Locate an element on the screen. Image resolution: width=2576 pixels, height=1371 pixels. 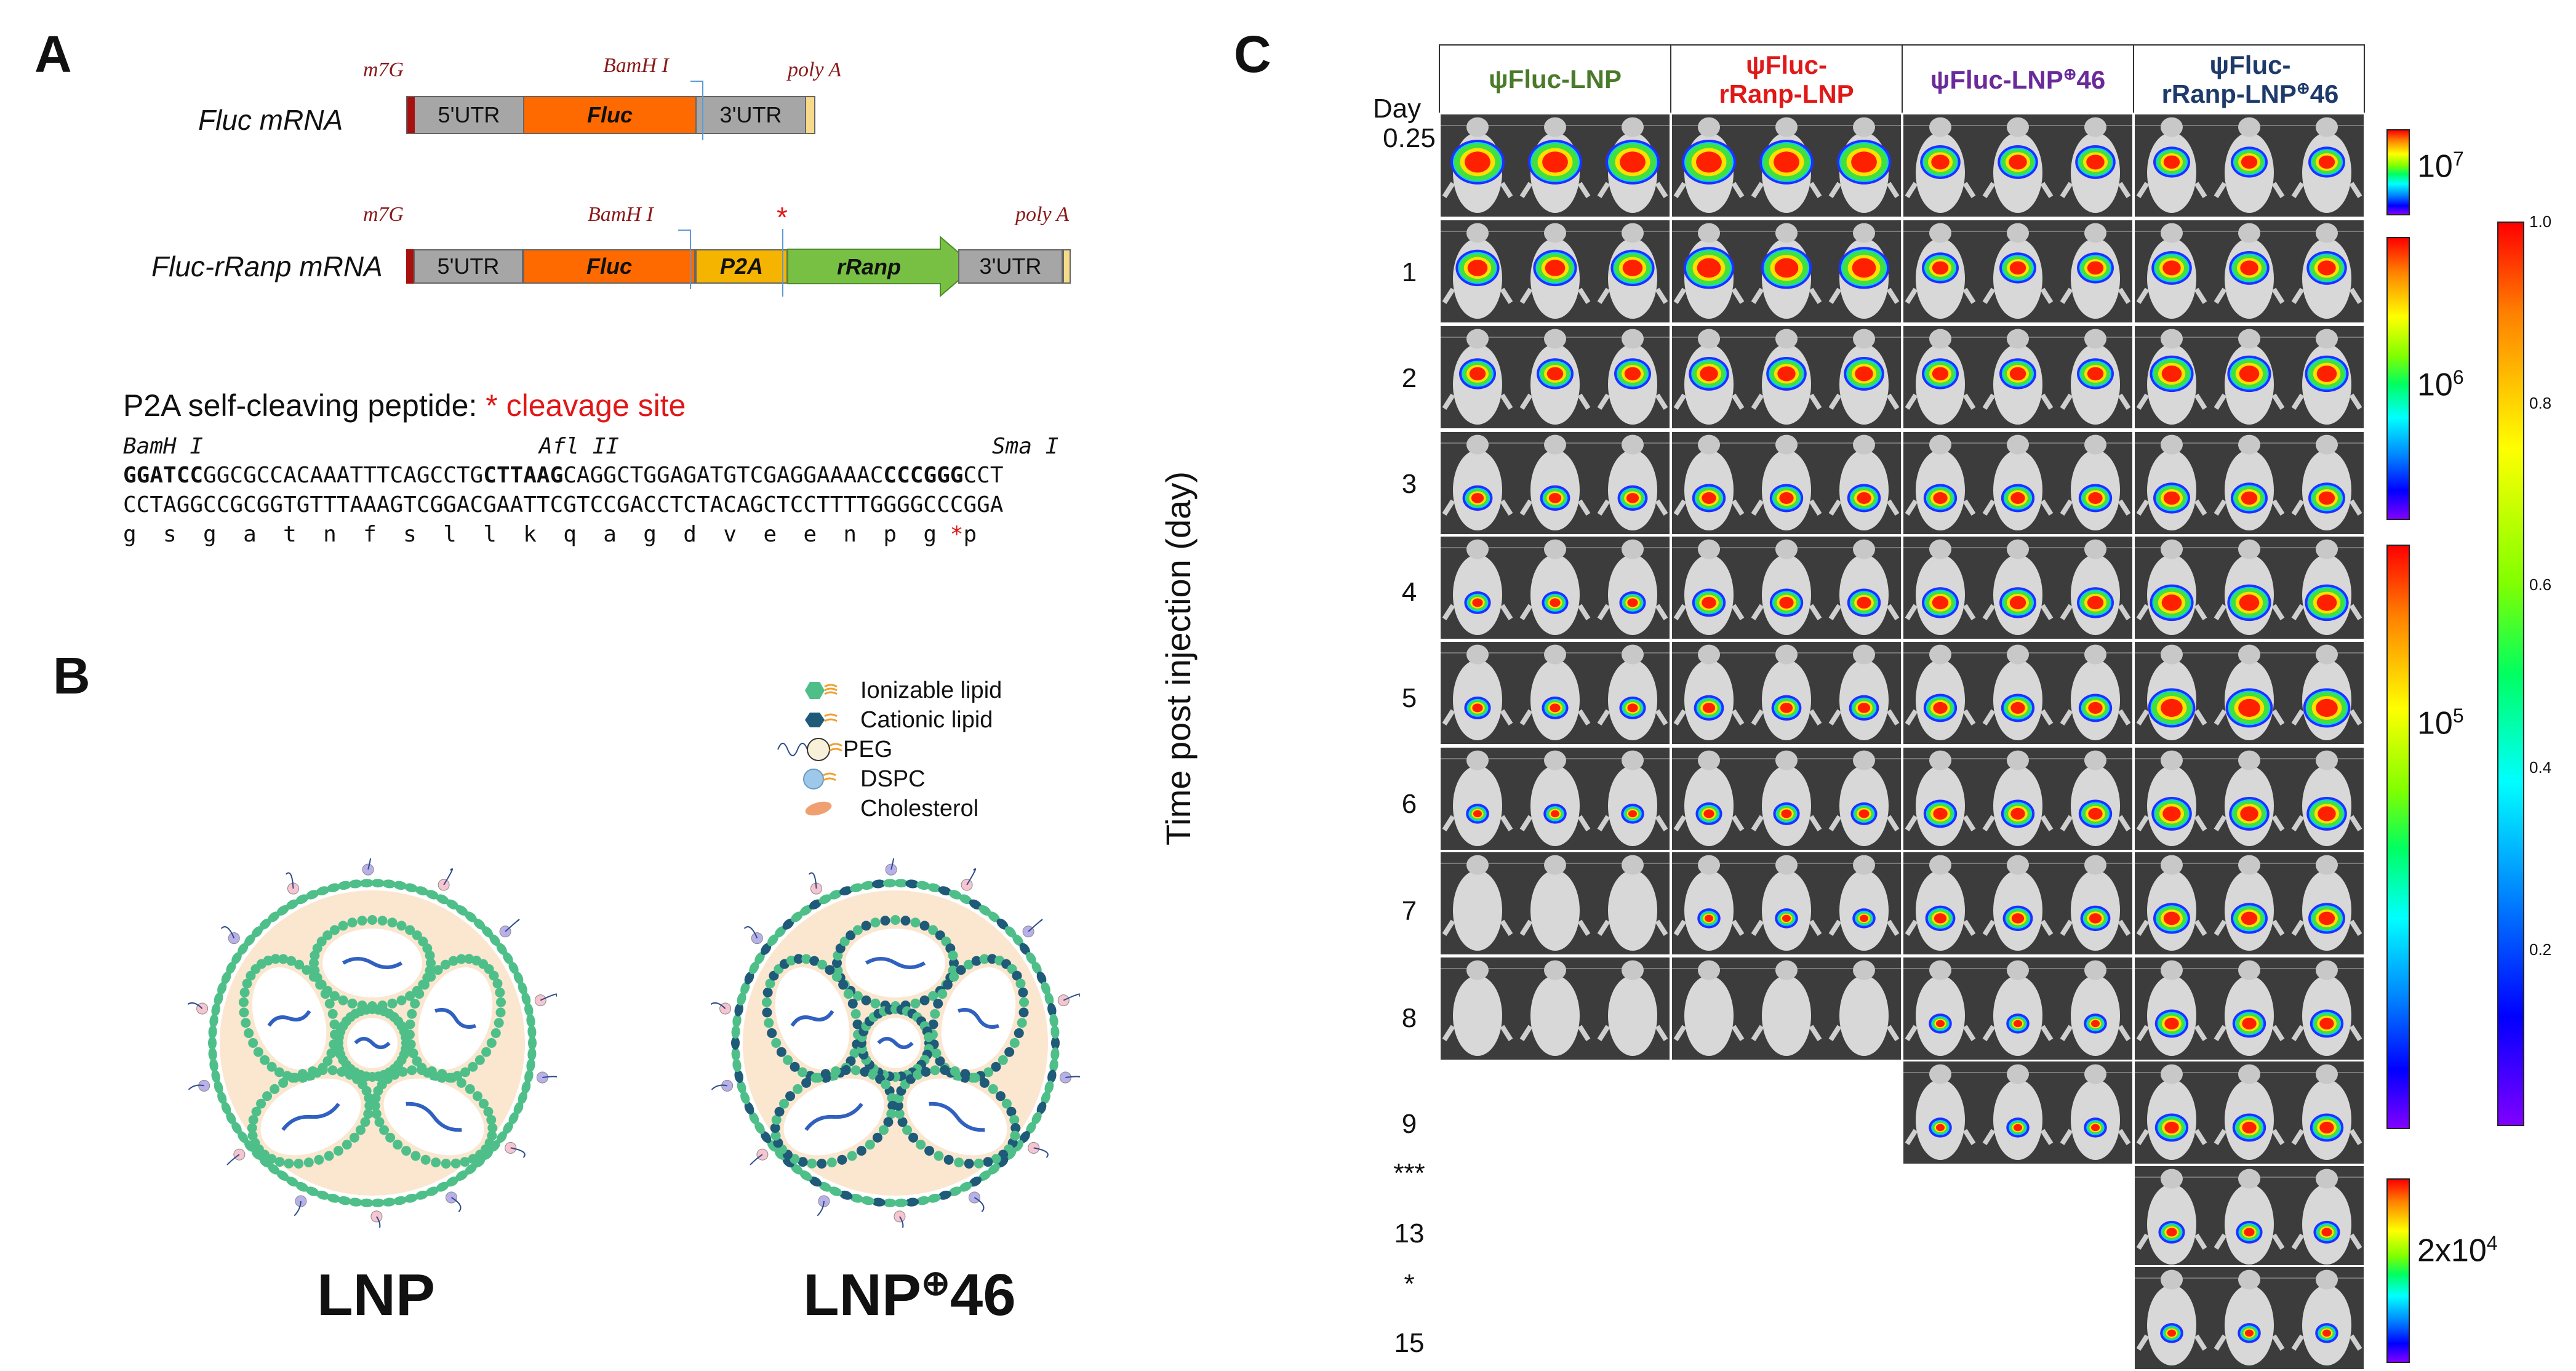
row-label-5: 5 is located at coordinates (1409, 698).